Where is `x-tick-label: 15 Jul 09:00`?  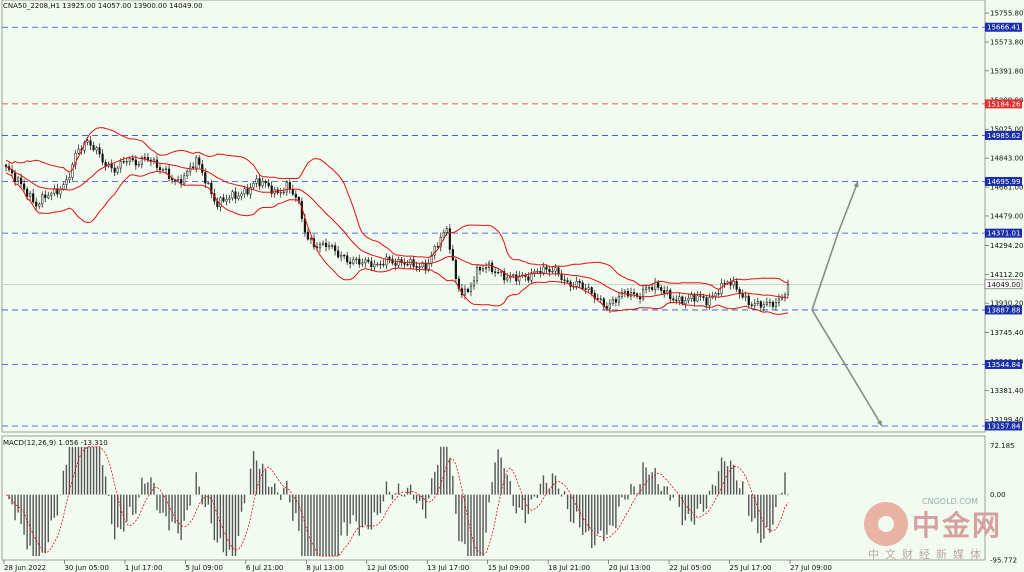
x-tick-label: 15 Jul 09:00 is located at coordinates (509, 568).